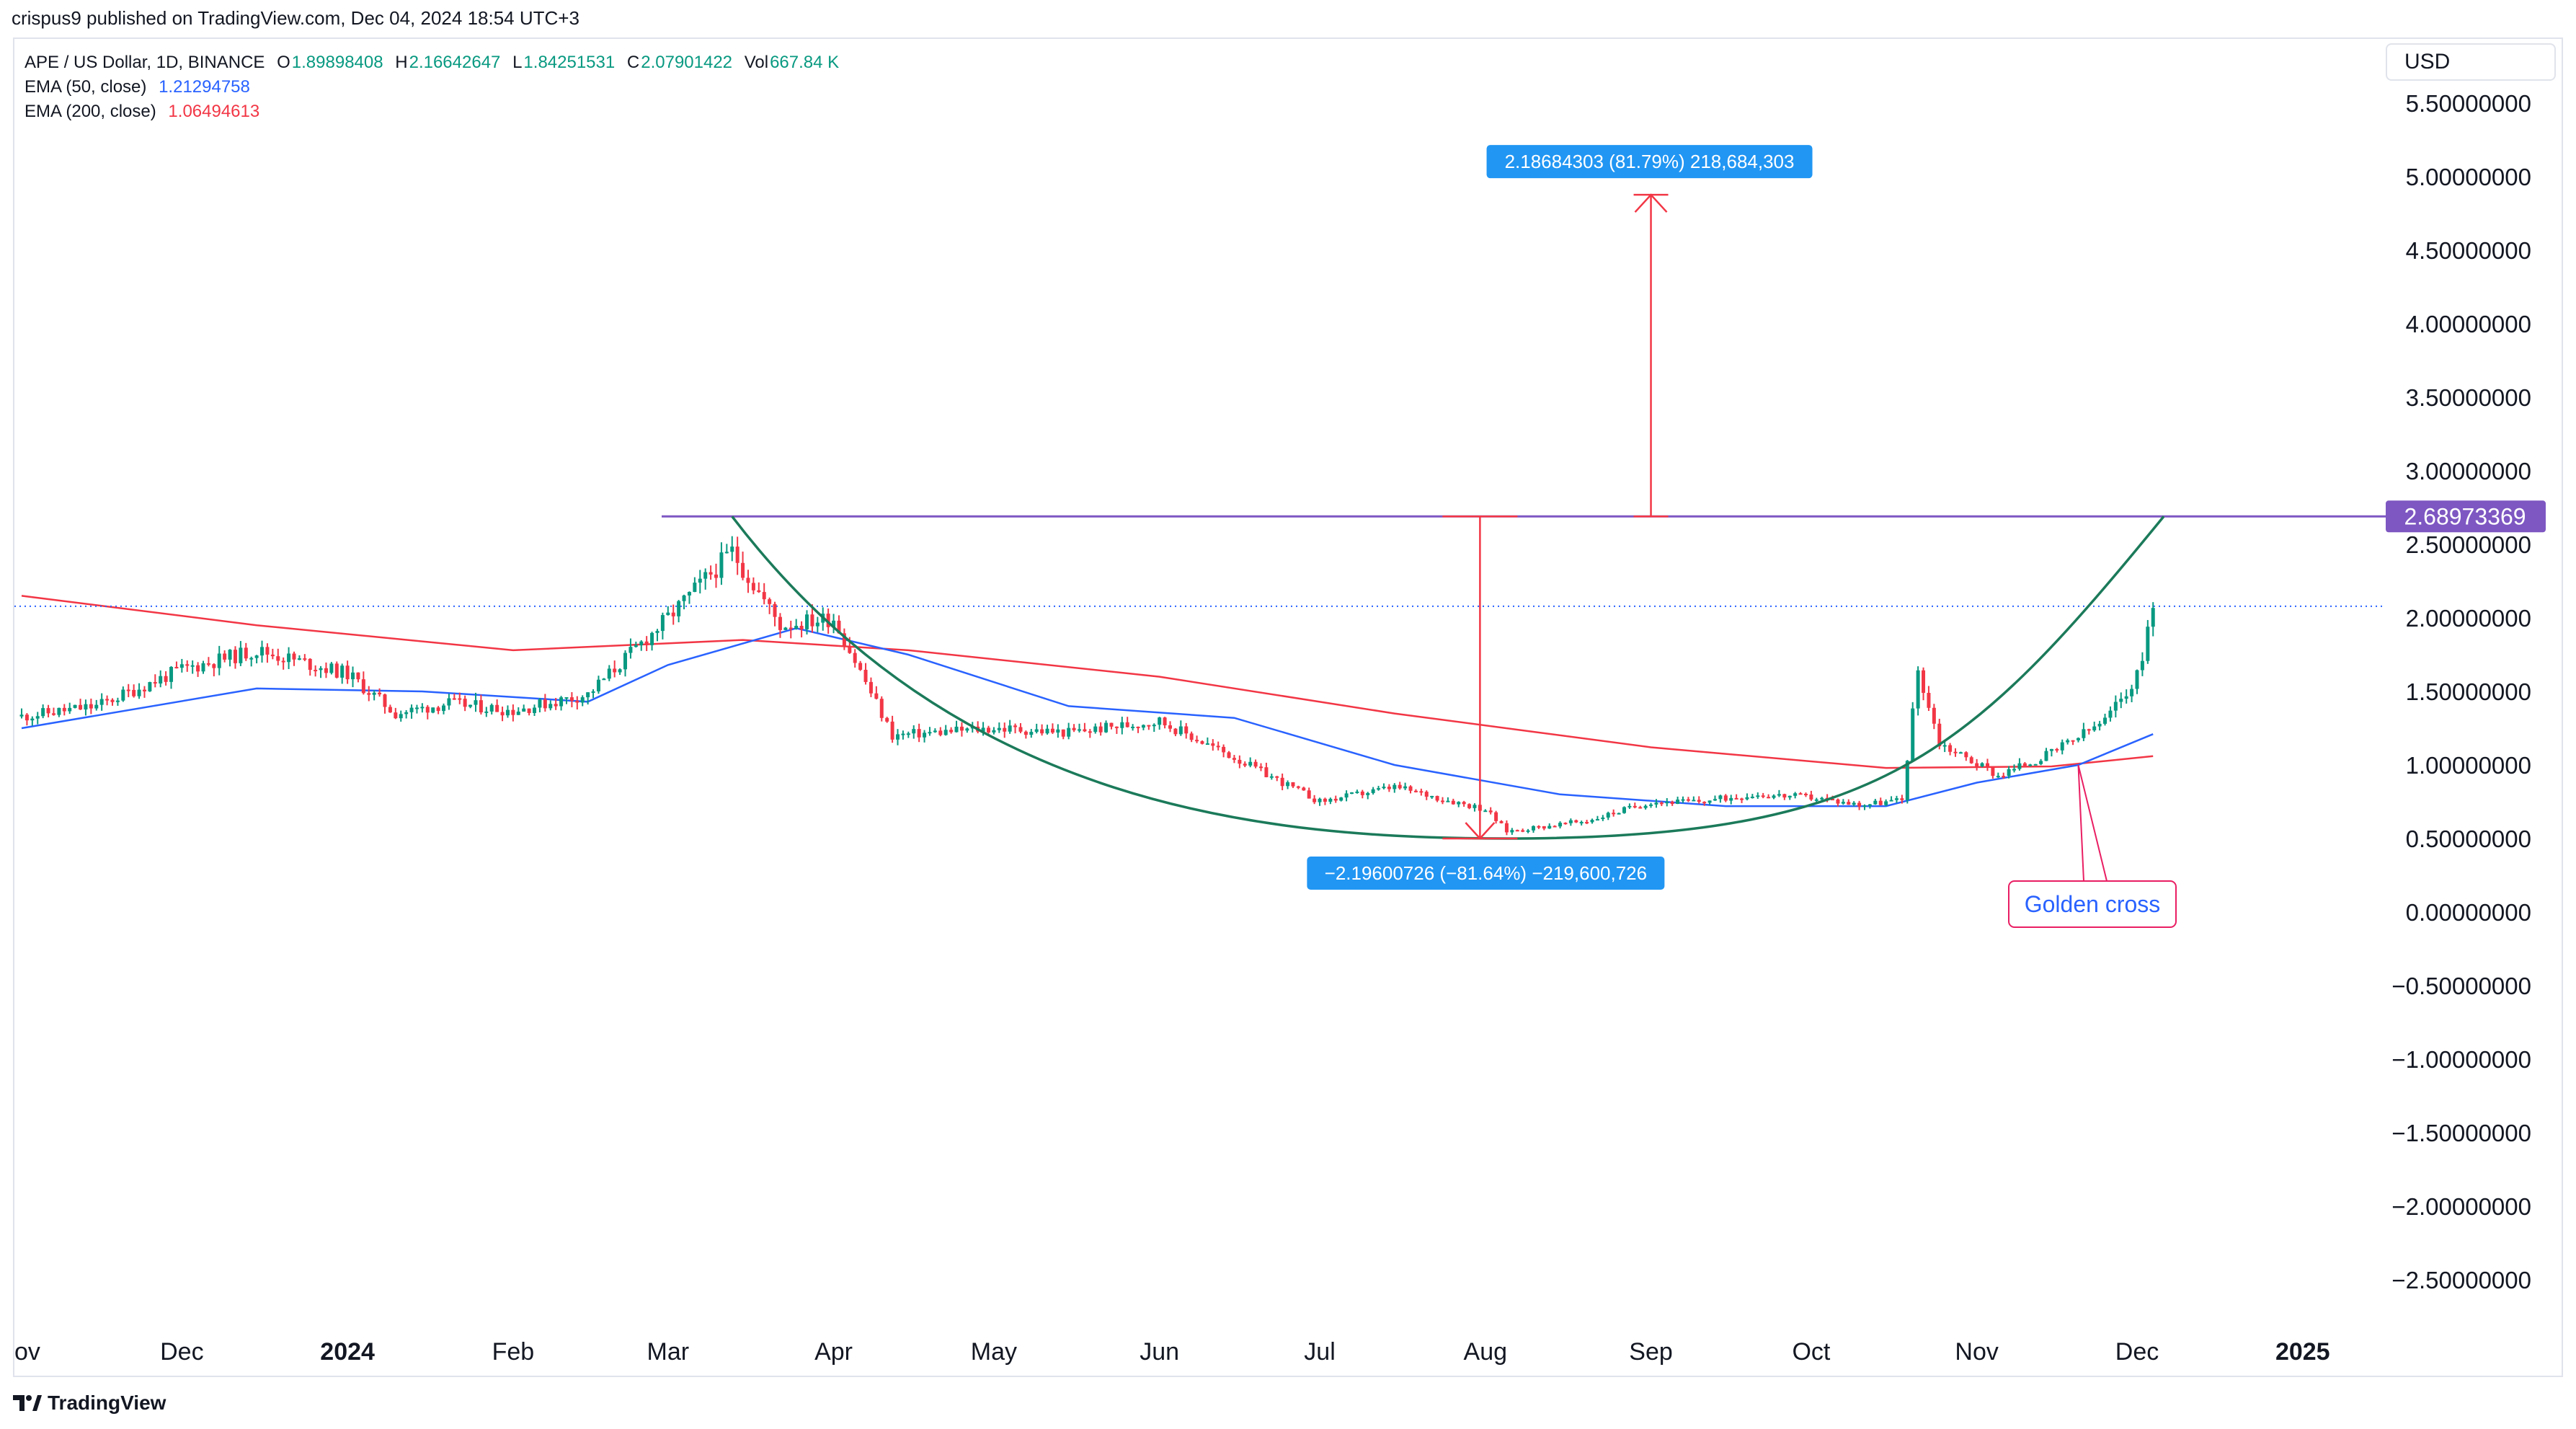 The width and height of the screenshot is (2576, 1429). What do you see at coordinates (2468, 839) in the screenshot?
I see `y-tick-label: 0.50000000` at bounding box center [2468, 839].